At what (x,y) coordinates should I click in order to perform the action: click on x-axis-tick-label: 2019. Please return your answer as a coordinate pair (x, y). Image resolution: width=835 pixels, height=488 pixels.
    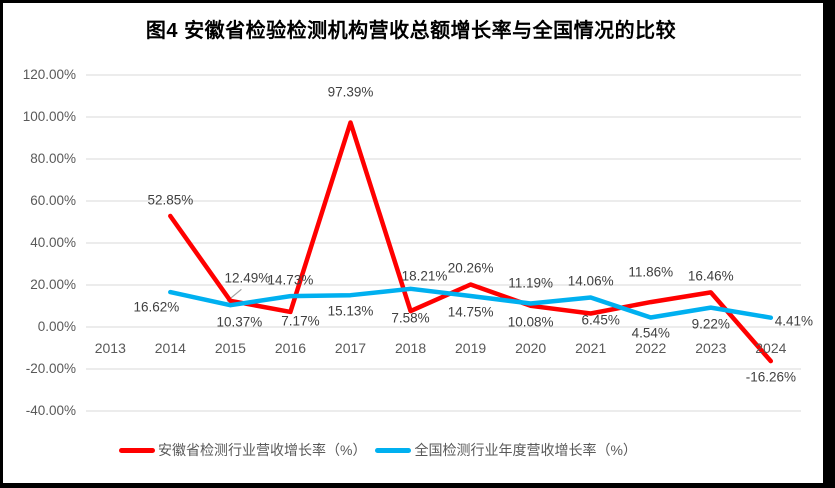
    Looking at the image, I should click on (471, 348).